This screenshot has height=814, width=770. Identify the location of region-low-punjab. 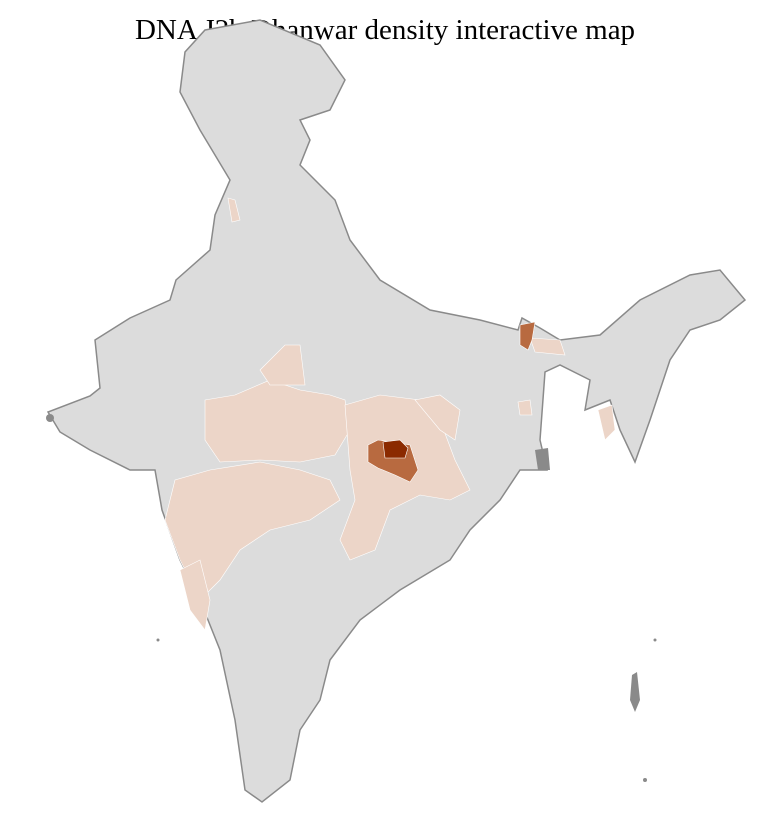
(234, 210).